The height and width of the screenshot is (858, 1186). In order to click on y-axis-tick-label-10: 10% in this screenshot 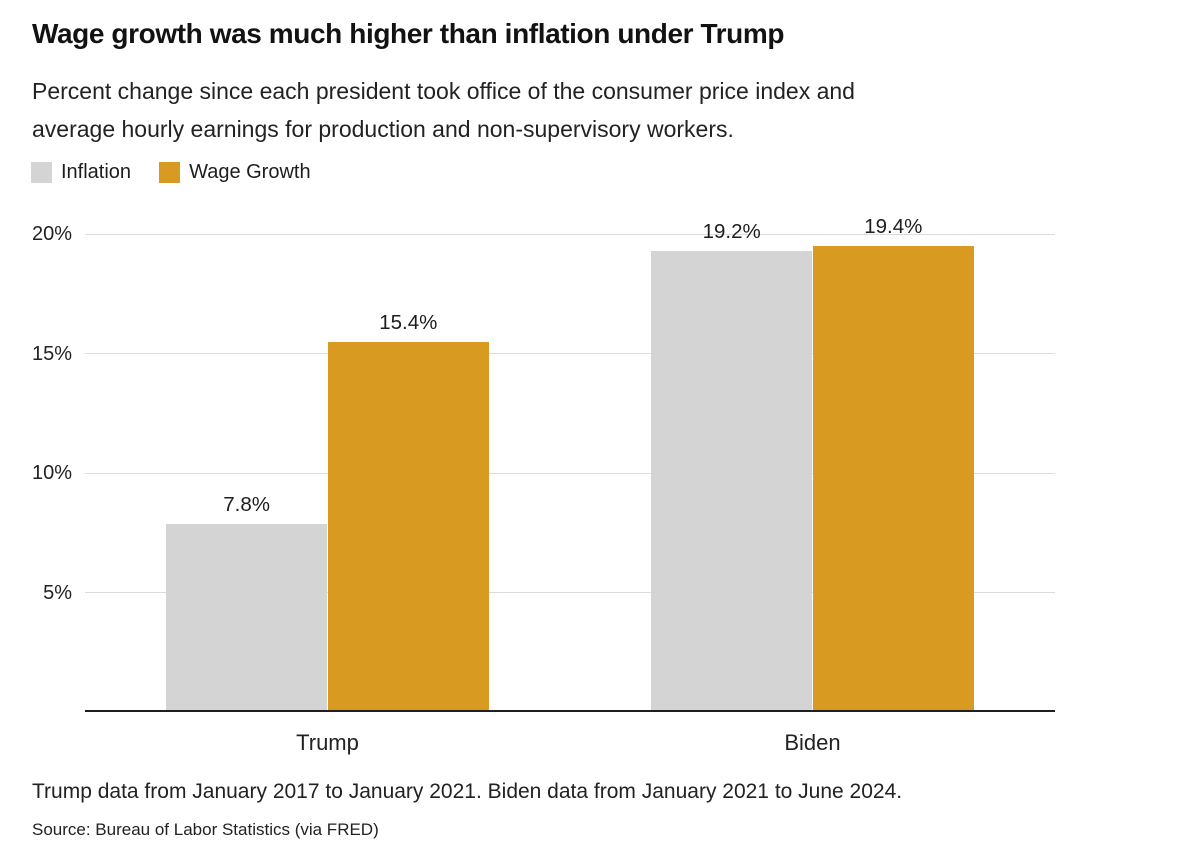, I will do `click(51, 473)`.